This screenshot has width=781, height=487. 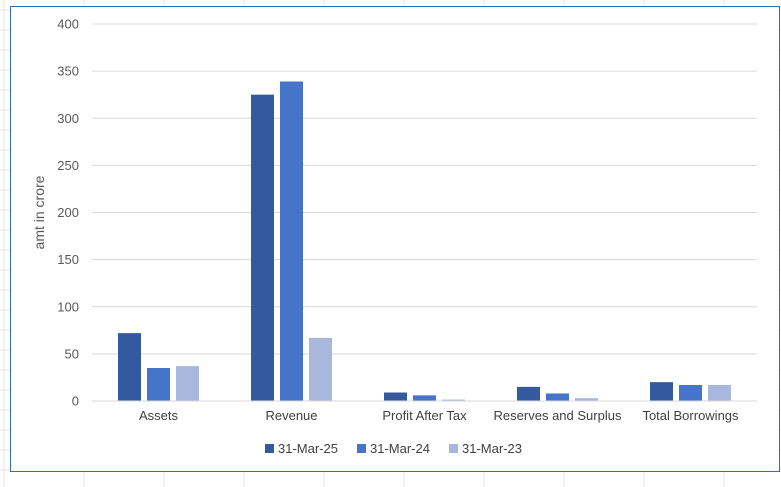 What do you see at coordinates (558, 415) in the screenshot?
I see `x-tick-label: Reserves and Surplus` at bounding box center [558, 415].